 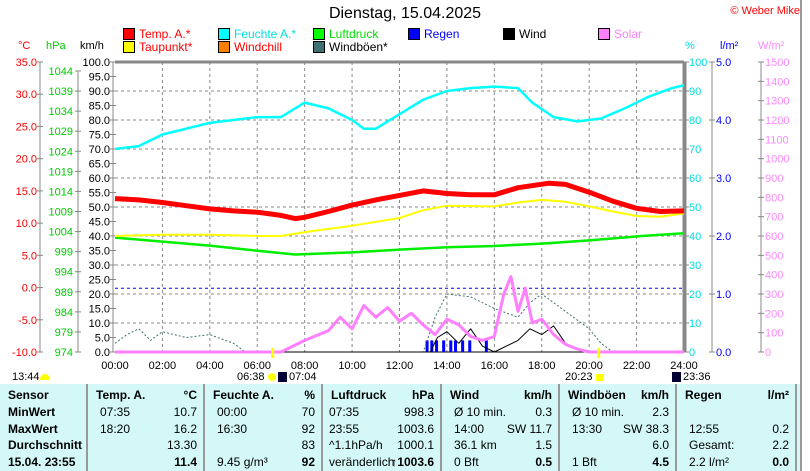 I want to click on x-tick-label: 12:00, so click(x=400, y=366).